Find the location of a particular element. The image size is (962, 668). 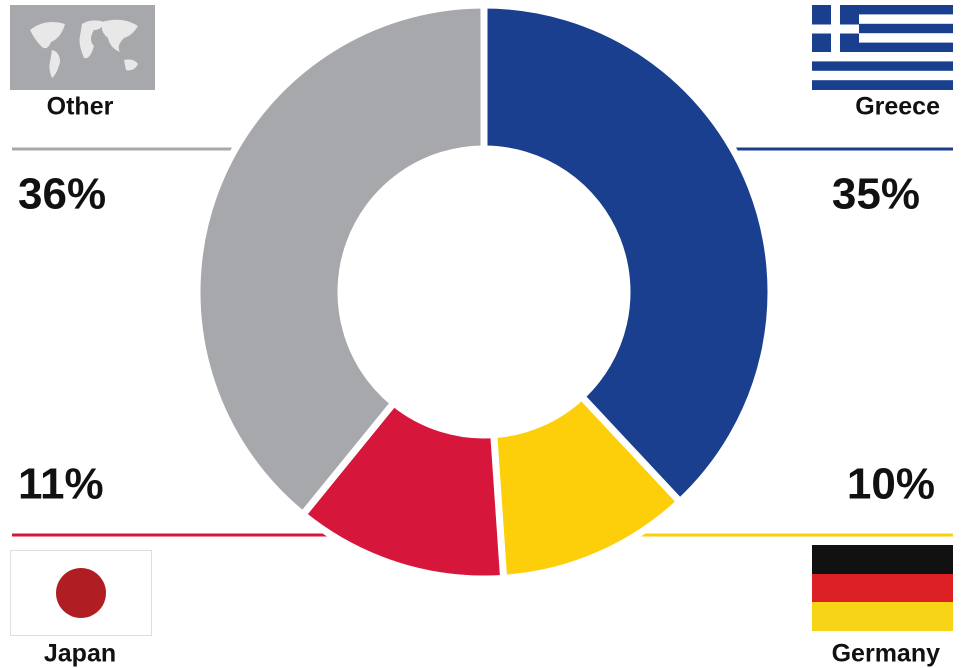

category-label: Japan is located at coordinates (80, 654).